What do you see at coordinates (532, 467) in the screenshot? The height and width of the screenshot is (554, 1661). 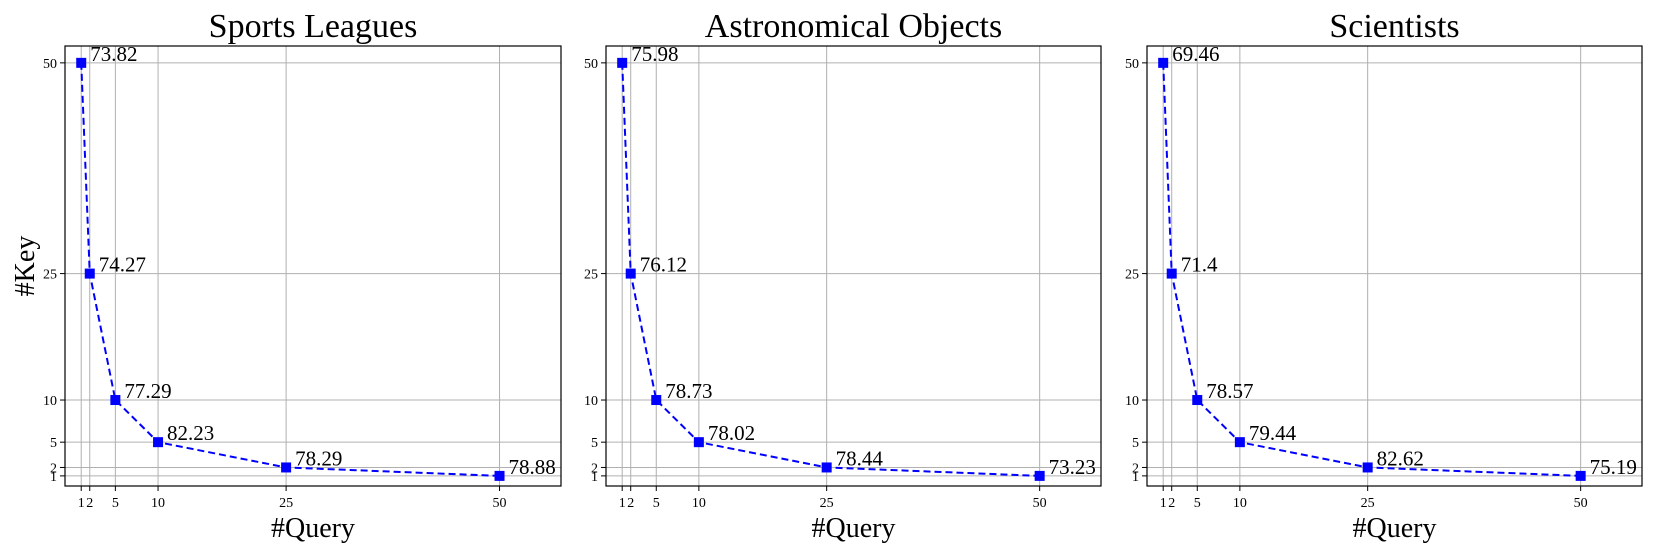 I see `data-value-label: 78.88` at bounding box center [532, 467].